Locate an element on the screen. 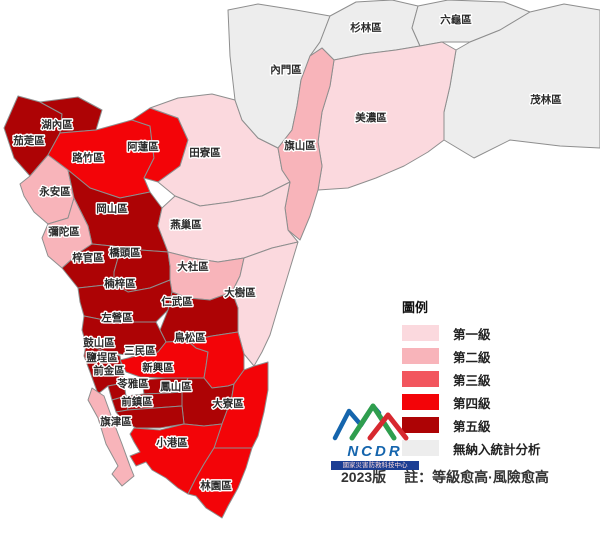 This screenshot has width=600, height=533. legend-label-level_1: 第一級 is located at coordinates (472, 334).